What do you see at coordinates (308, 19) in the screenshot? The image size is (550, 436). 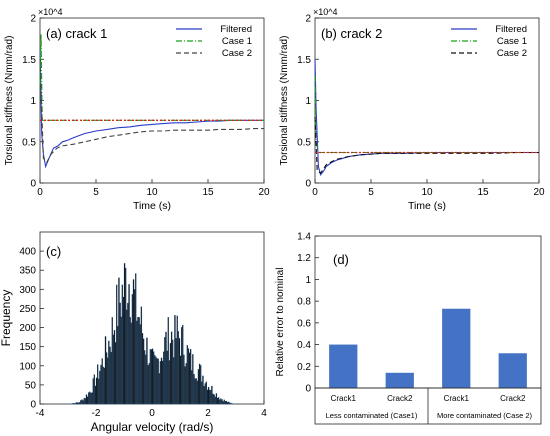 I see `y-tick-label: 2` at bounding box center [308, 19].